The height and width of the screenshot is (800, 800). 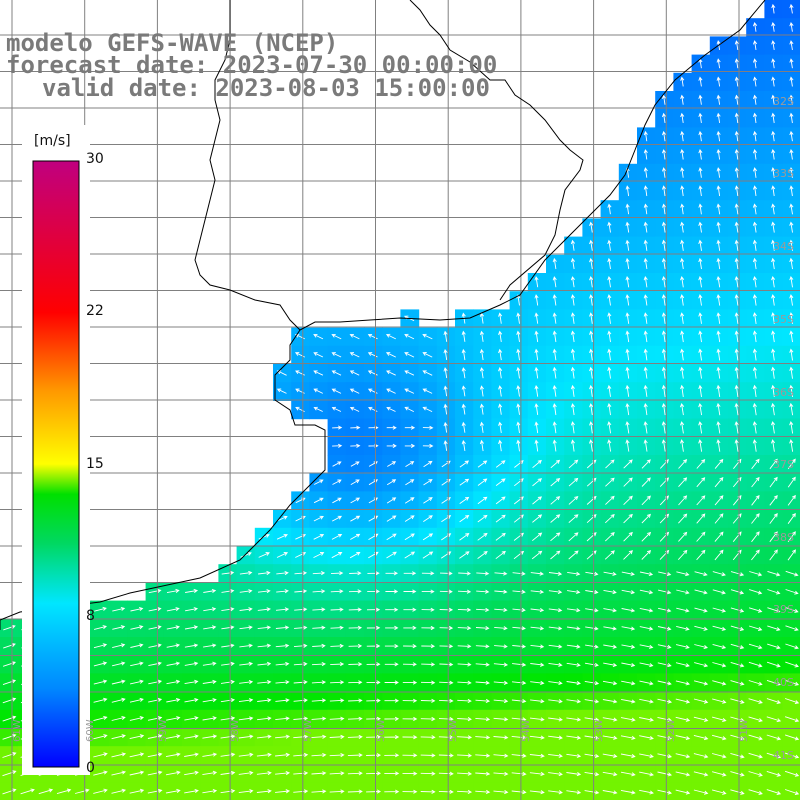 I want to click on lon-label-58w: 58W, so click(x=235, y=730).